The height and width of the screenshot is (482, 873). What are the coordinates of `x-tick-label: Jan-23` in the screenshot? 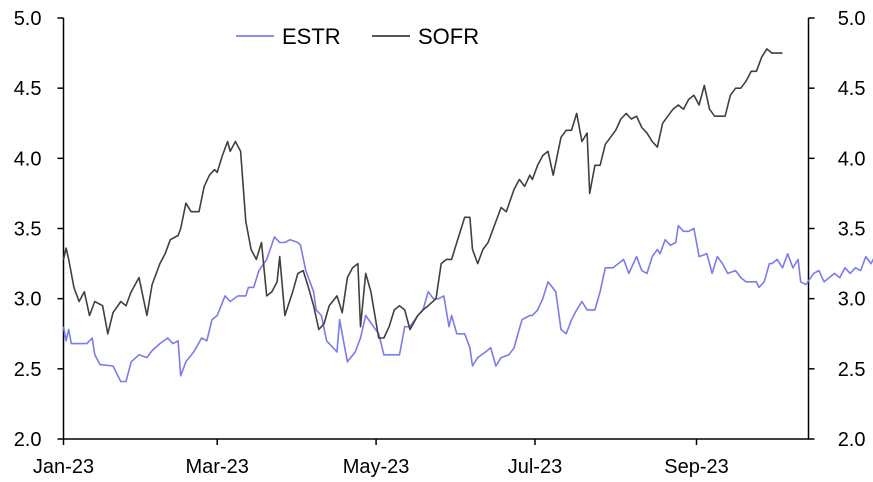 It's located at (63, 467).